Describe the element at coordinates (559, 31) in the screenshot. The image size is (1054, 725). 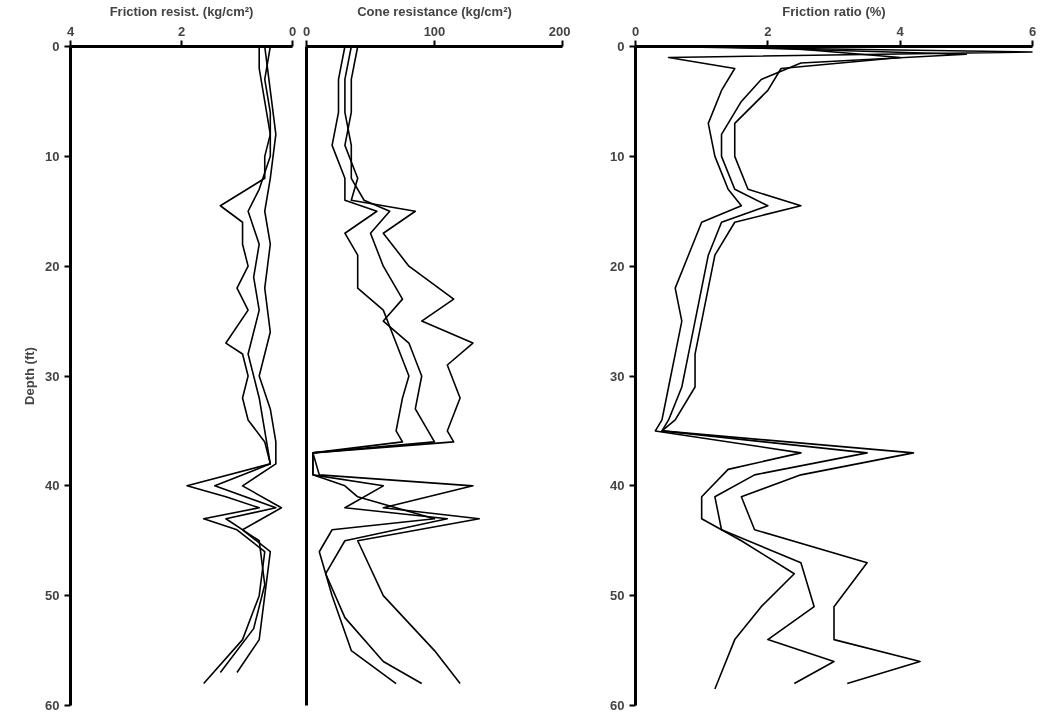
I see `x-tick-label: 200` at that location.